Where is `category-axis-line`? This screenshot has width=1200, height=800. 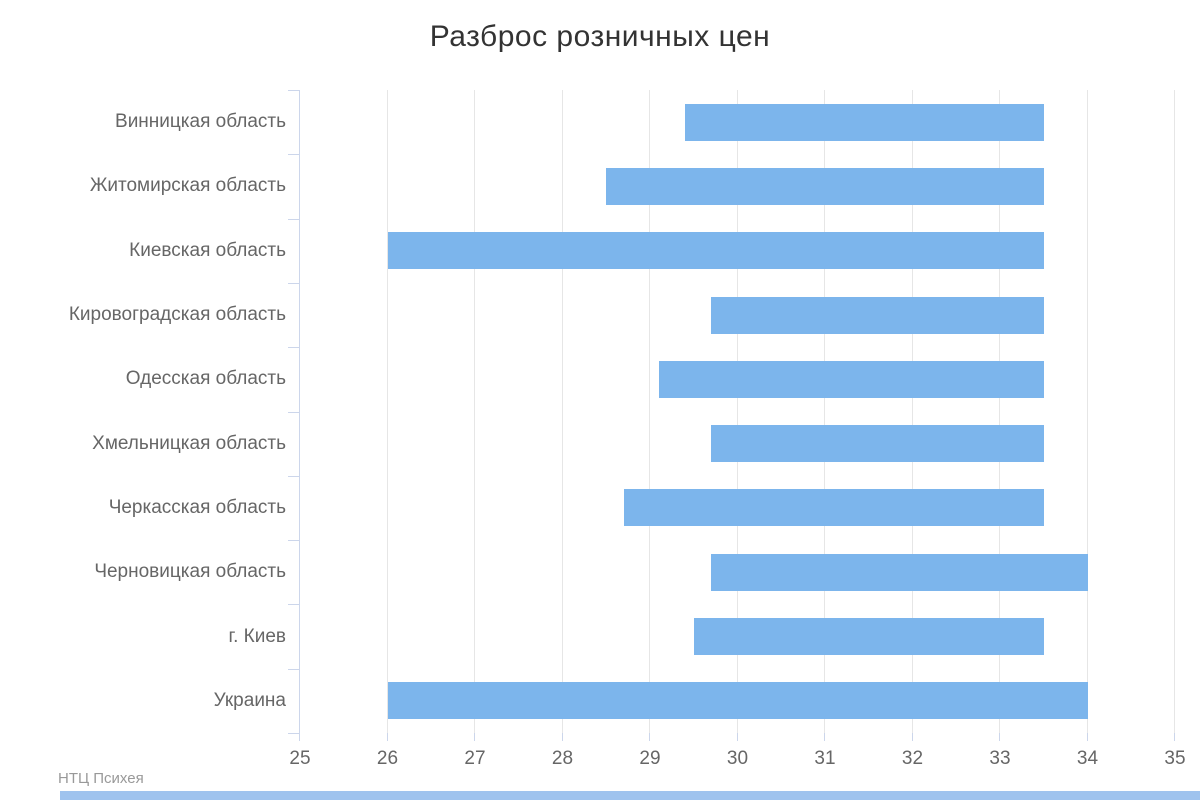 category-axis-line is located at coordinates (299, 411).